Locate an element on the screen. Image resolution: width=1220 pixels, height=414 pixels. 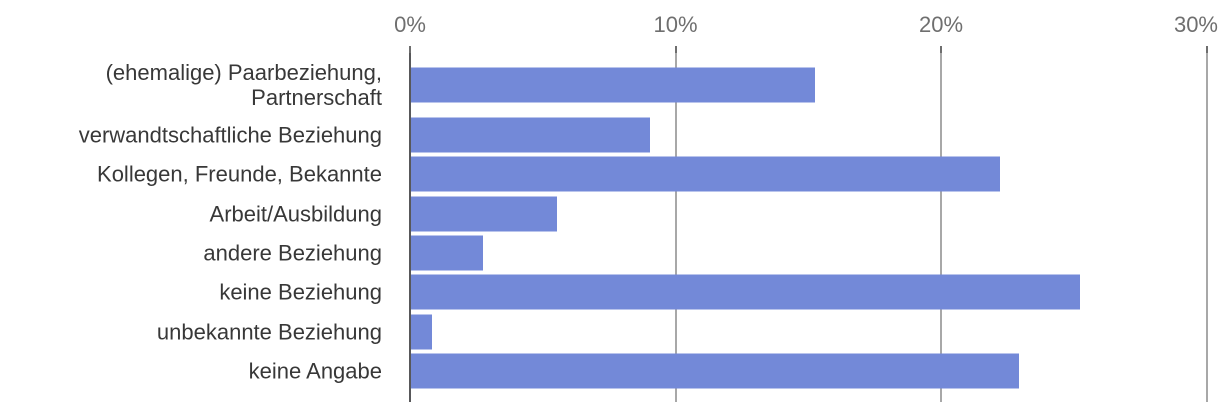
category-label: andere Beziehung is located at coordinates (292, 253).